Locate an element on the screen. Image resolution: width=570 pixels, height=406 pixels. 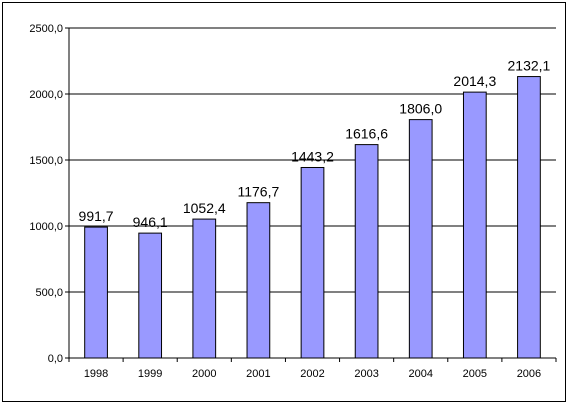
data-label: 2132,1 is located at coordinates (529, 66).